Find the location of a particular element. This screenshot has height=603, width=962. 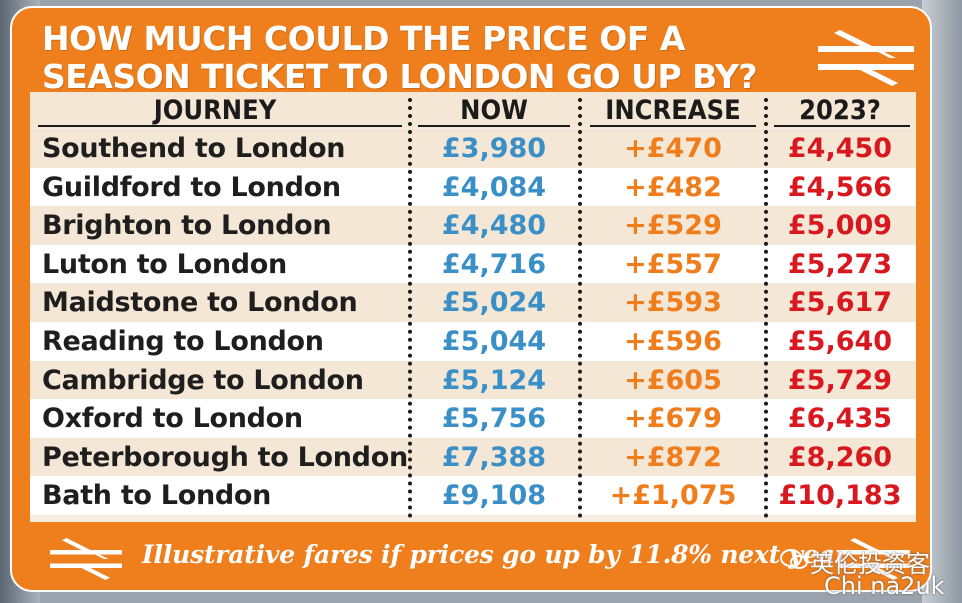

journey-cell: Guildford to London is located at coordinates (191, 187).